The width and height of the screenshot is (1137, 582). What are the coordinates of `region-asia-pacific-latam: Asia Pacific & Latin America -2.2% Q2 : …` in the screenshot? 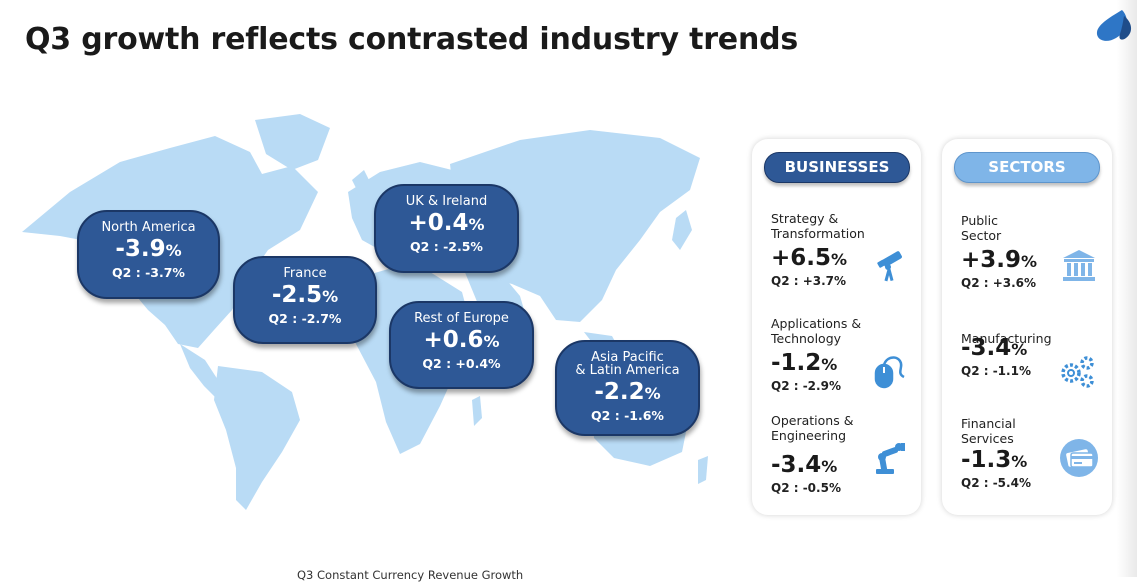 It's located at (627, 388).